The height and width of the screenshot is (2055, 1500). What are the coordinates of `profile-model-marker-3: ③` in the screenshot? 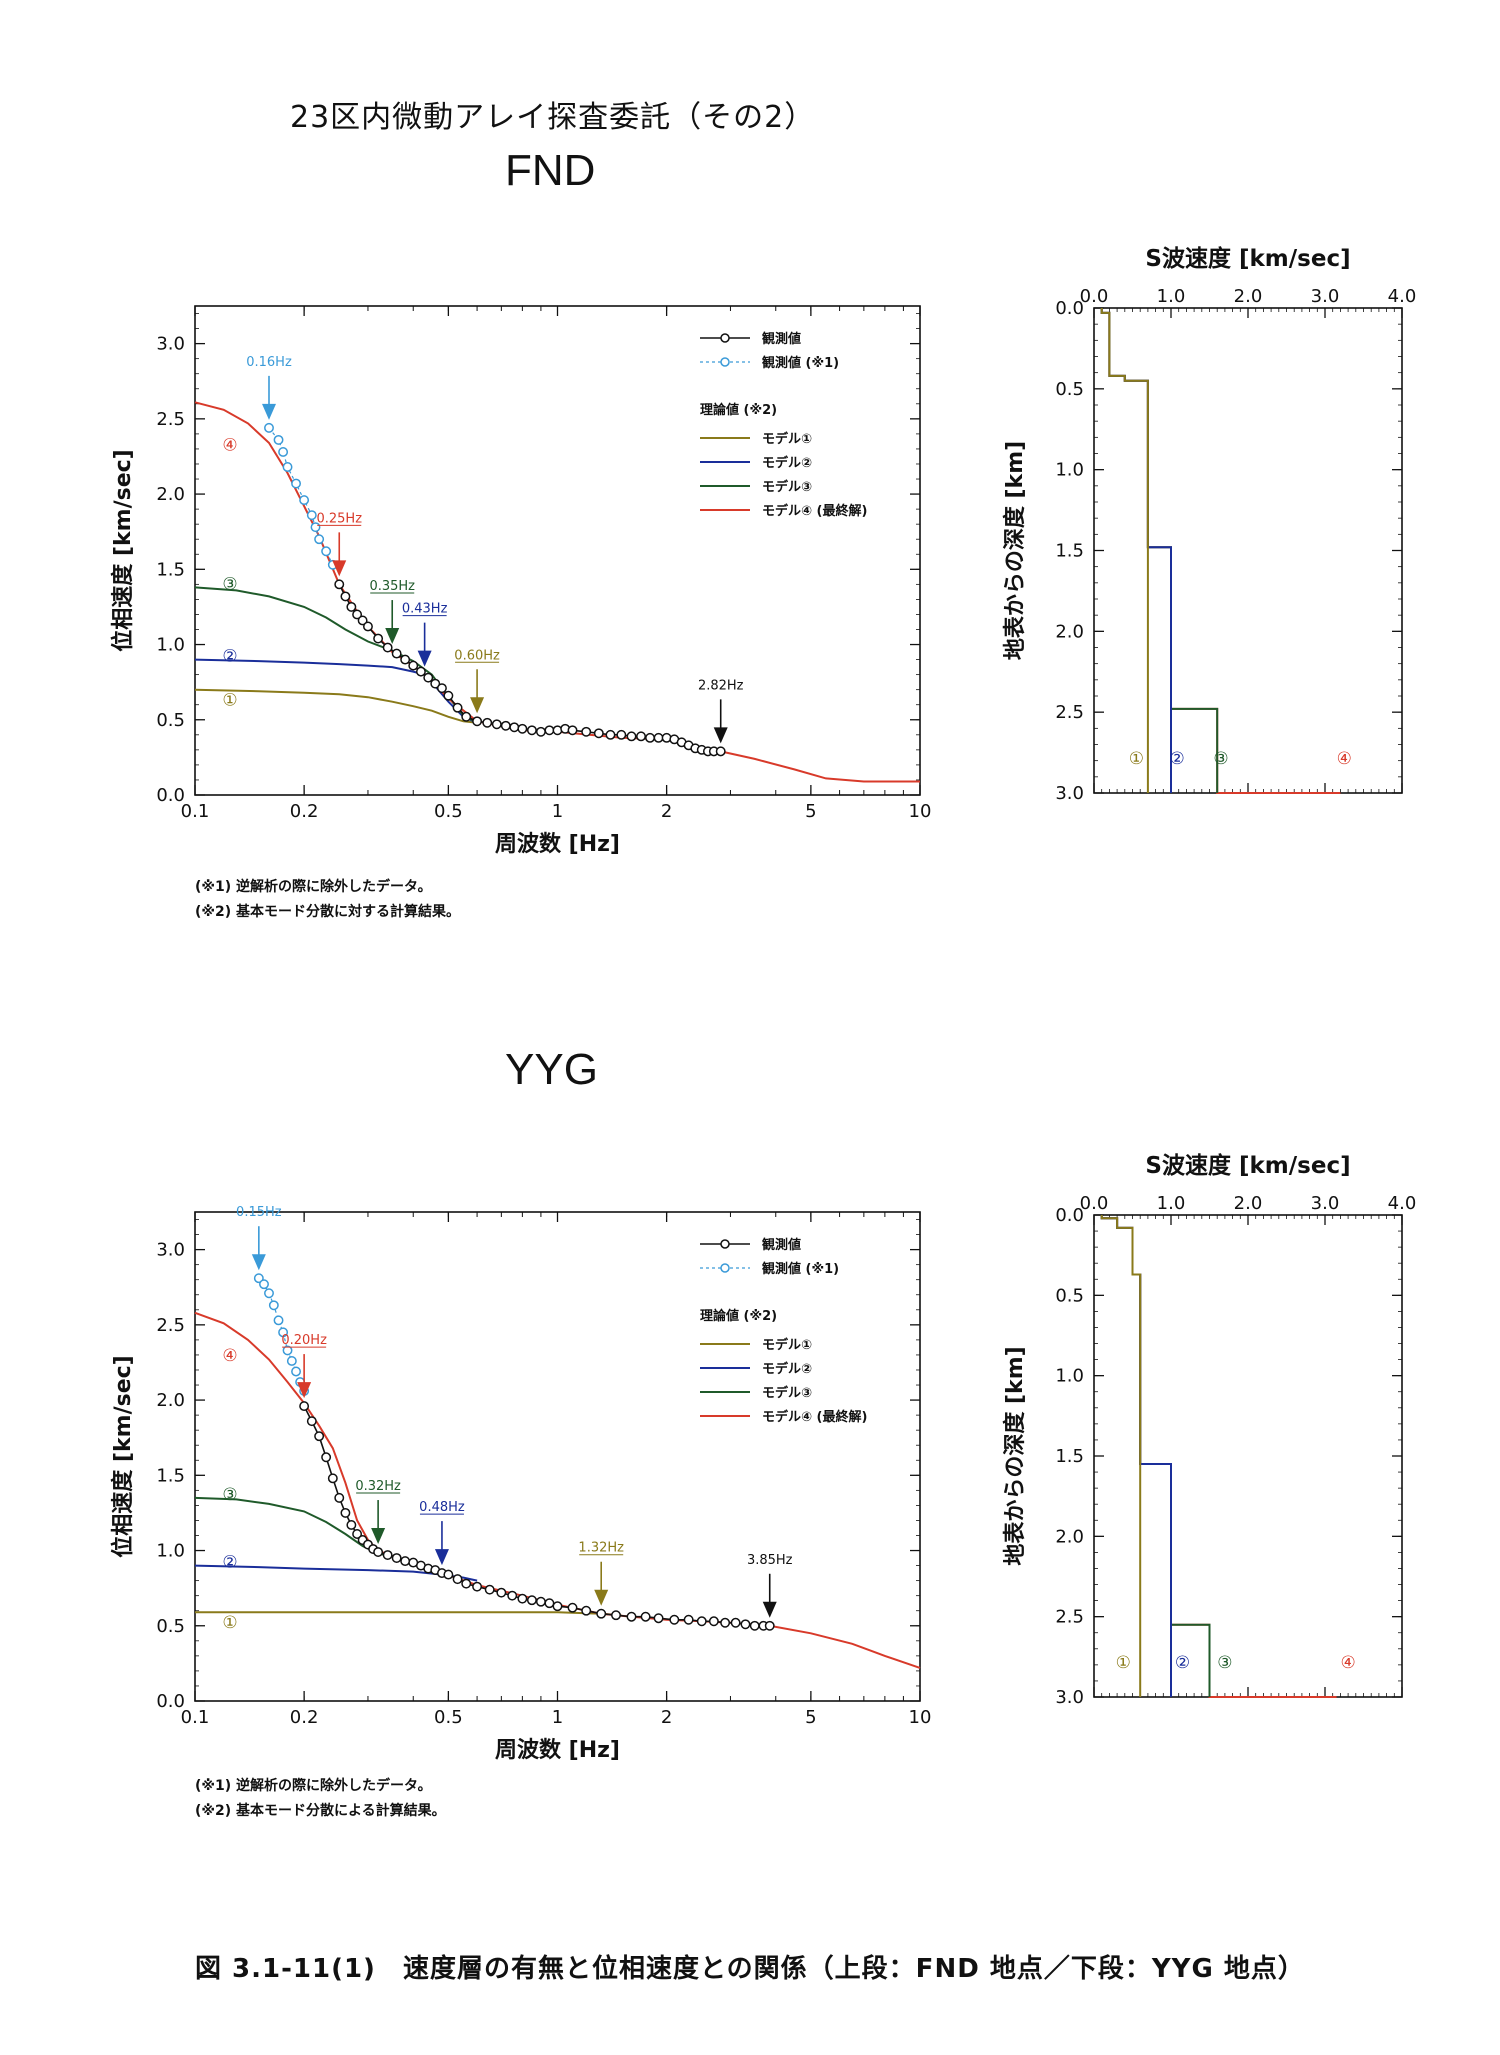 It's located at (1224, 1663).